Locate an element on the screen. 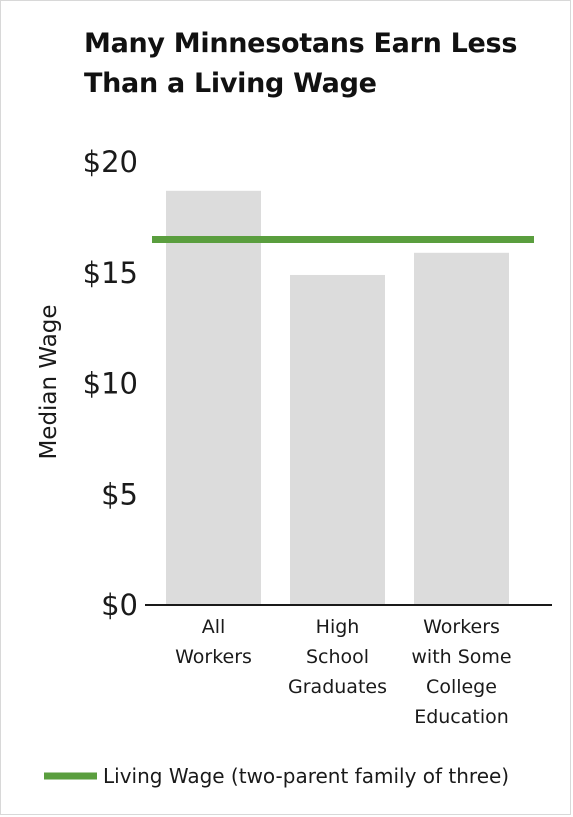  x-tick-label: All is located at coordinates (214, 627).